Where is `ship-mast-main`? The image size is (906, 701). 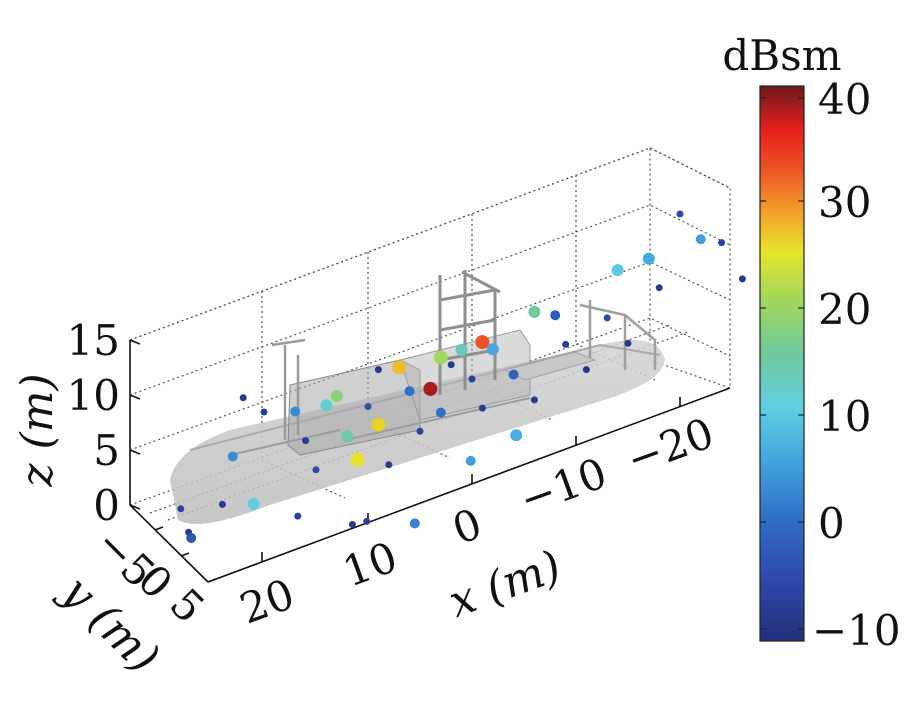 ship-mast-main is located at coordinates (469, 332).